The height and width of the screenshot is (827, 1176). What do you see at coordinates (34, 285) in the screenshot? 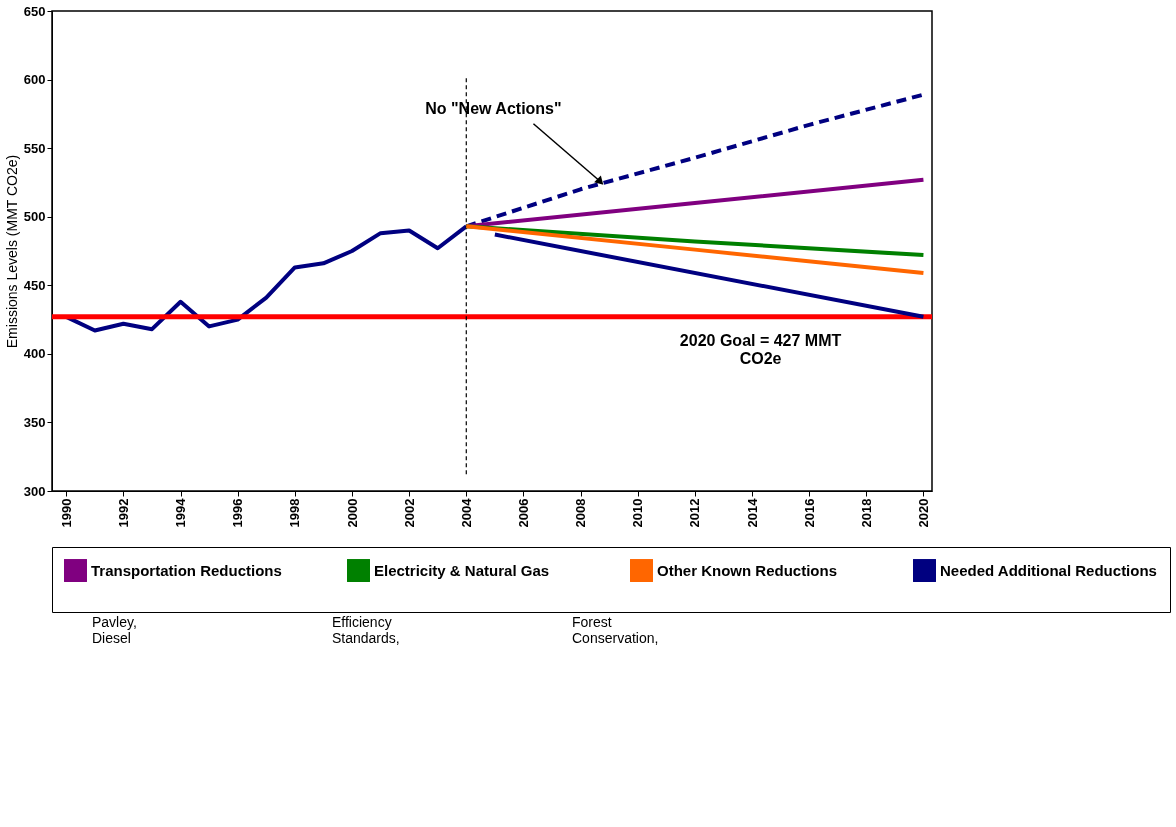
I see `y-tick-label: 450` at bounding box center [34, 285].